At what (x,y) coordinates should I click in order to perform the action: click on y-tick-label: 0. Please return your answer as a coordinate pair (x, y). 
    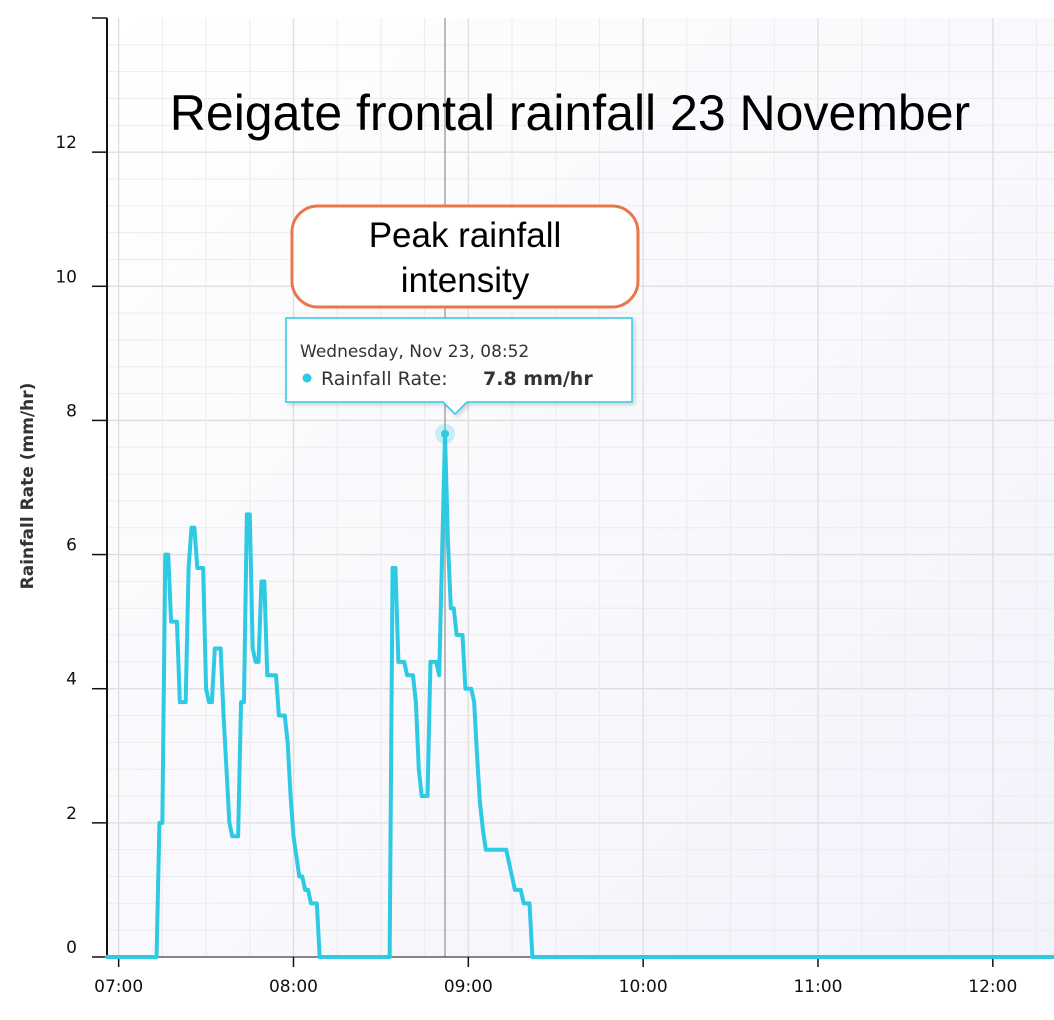
    Looking at the image, I should click on (71, 948).